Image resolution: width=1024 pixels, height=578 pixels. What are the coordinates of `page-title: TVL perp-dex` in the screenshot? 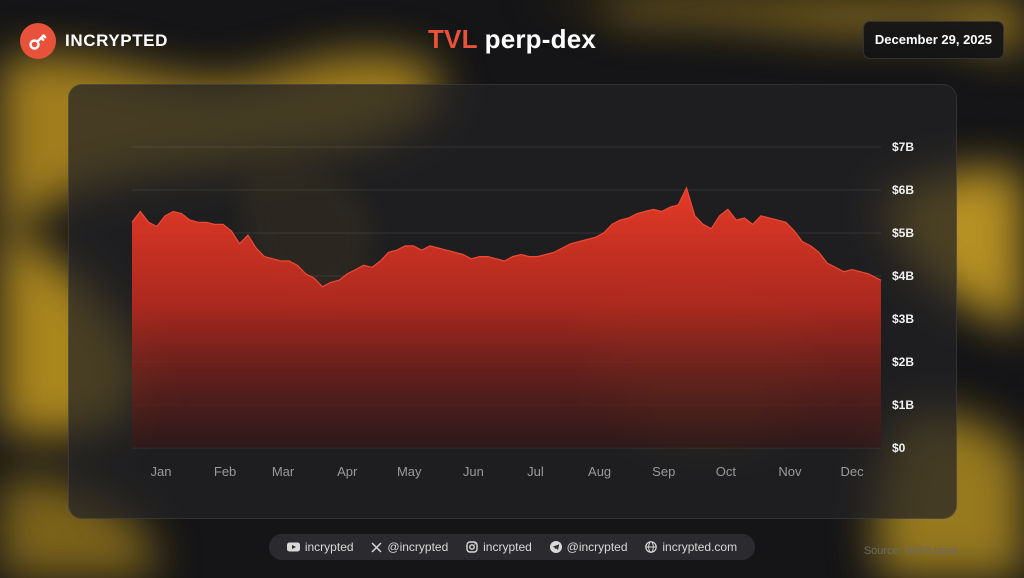 It's located at (512, 39).